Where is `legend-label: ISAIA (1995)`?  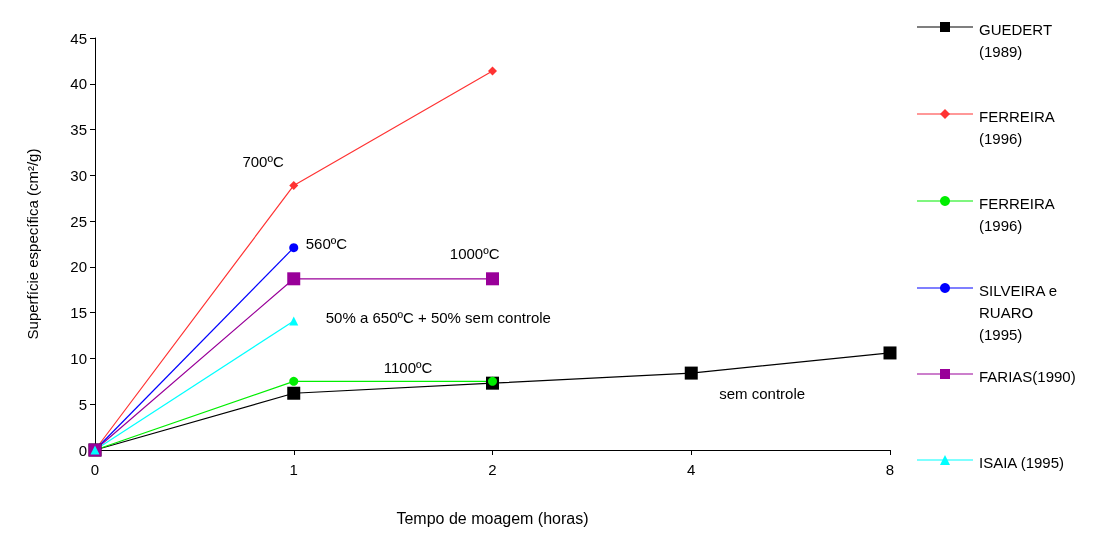
legend-label: ISAIA (1995) is located at coordinates (1022, 462).